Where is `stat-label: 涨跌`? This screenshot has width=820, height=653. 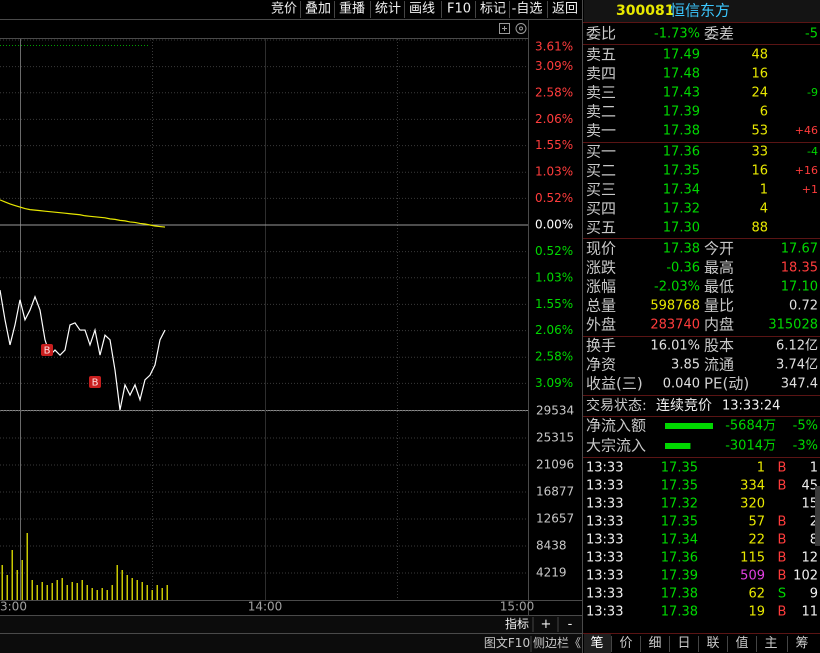
stat-label: 涨跌 is located at coordinates (601, 268).